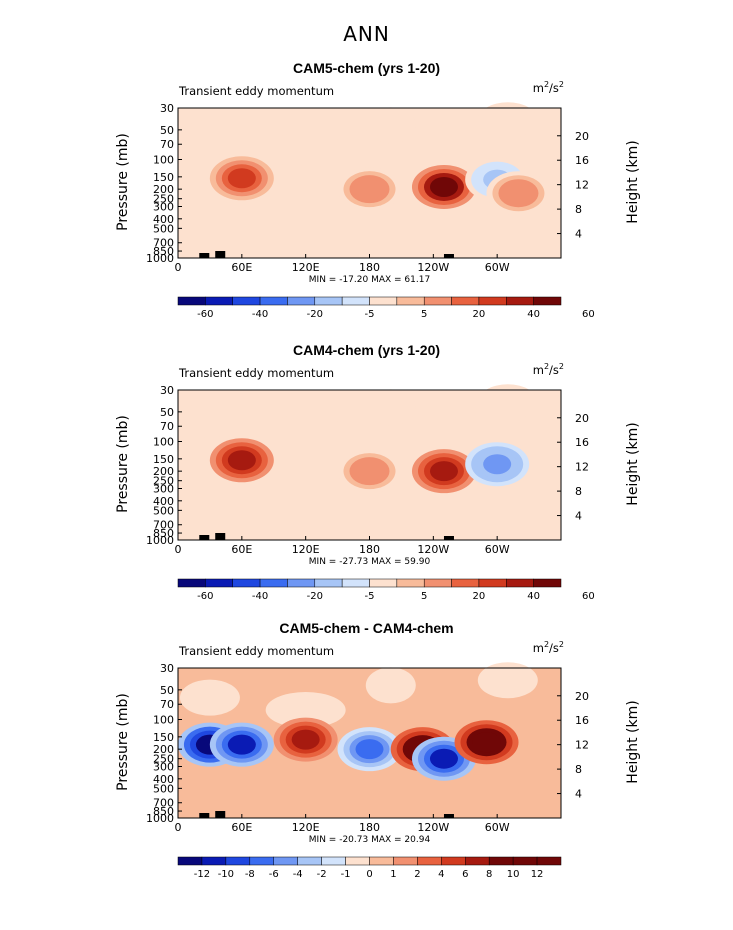 Image resolution: width=733 pixels, height=930 pixels. I want to click on colorbar-label: 20, so click(479, 314).